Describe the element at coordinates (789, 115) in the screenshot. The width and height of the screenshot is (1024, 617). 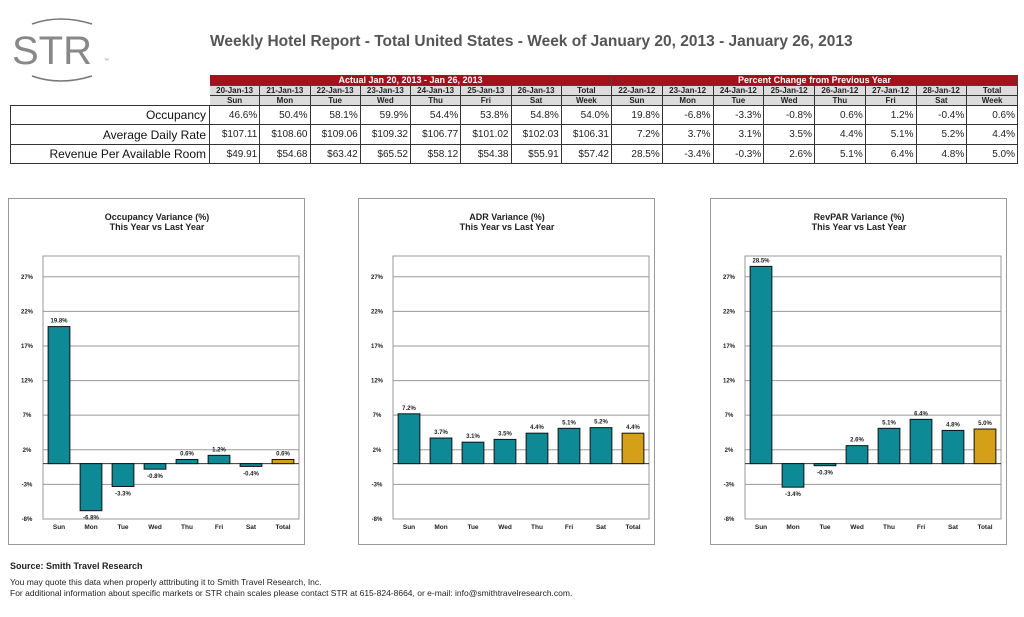
I see `change-value: -0.8%` at that location.